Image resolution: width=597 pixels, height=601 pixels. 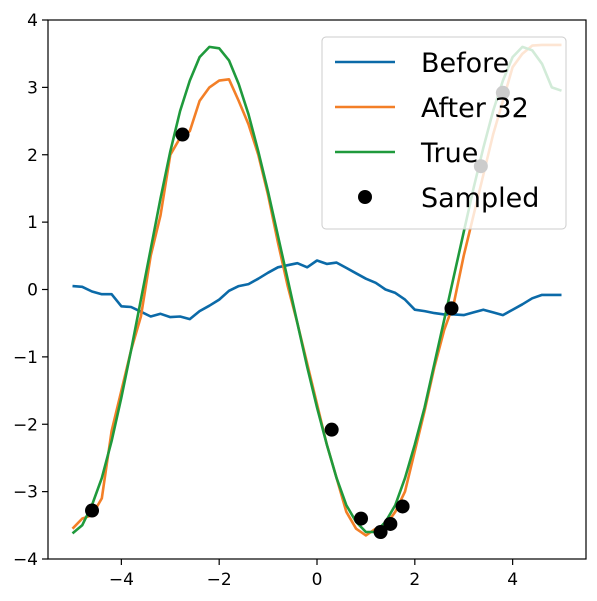 What do you see at coordinates (32, 223) in the screenshot?
I see `y-tick-label: 1` at bounding box center [32, 223].